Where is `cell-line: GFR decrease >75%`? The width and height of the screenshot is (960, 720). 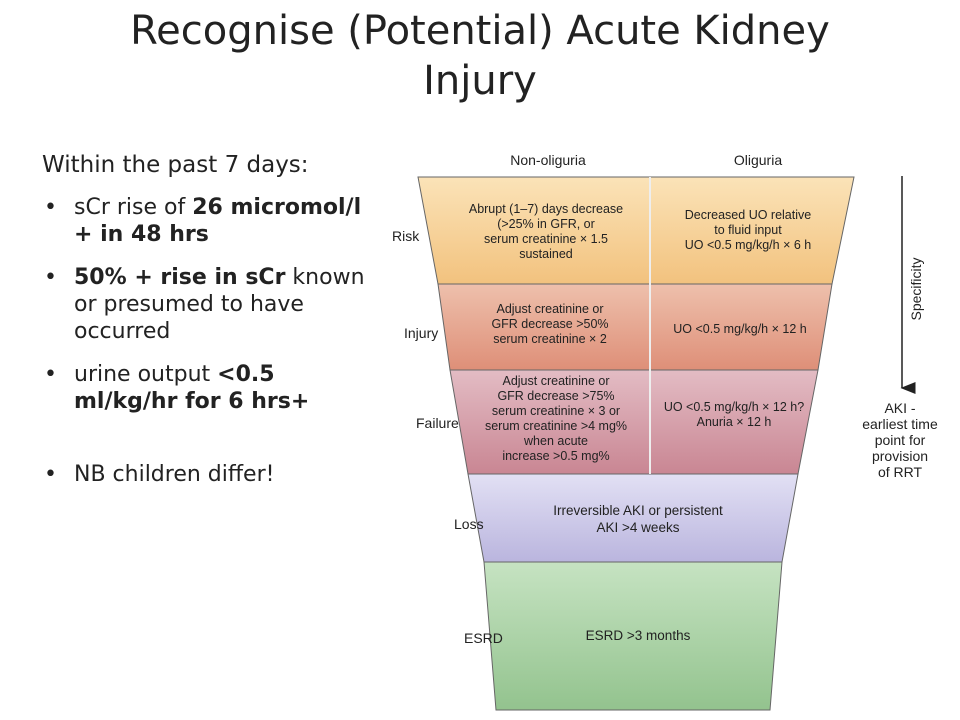 cell-line: GFR decrease >75% is located at coordinates (556, 396).